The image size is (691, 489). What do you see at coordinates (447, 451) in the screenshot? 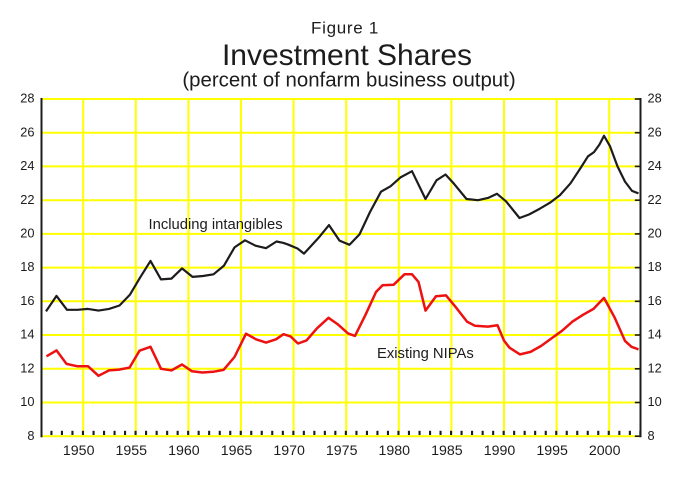
I see `svg-text: 1985` at bounding box center [447, 451].